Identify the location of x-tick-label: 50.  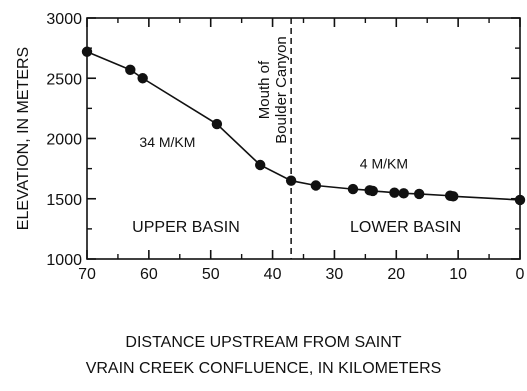
(211, 274).